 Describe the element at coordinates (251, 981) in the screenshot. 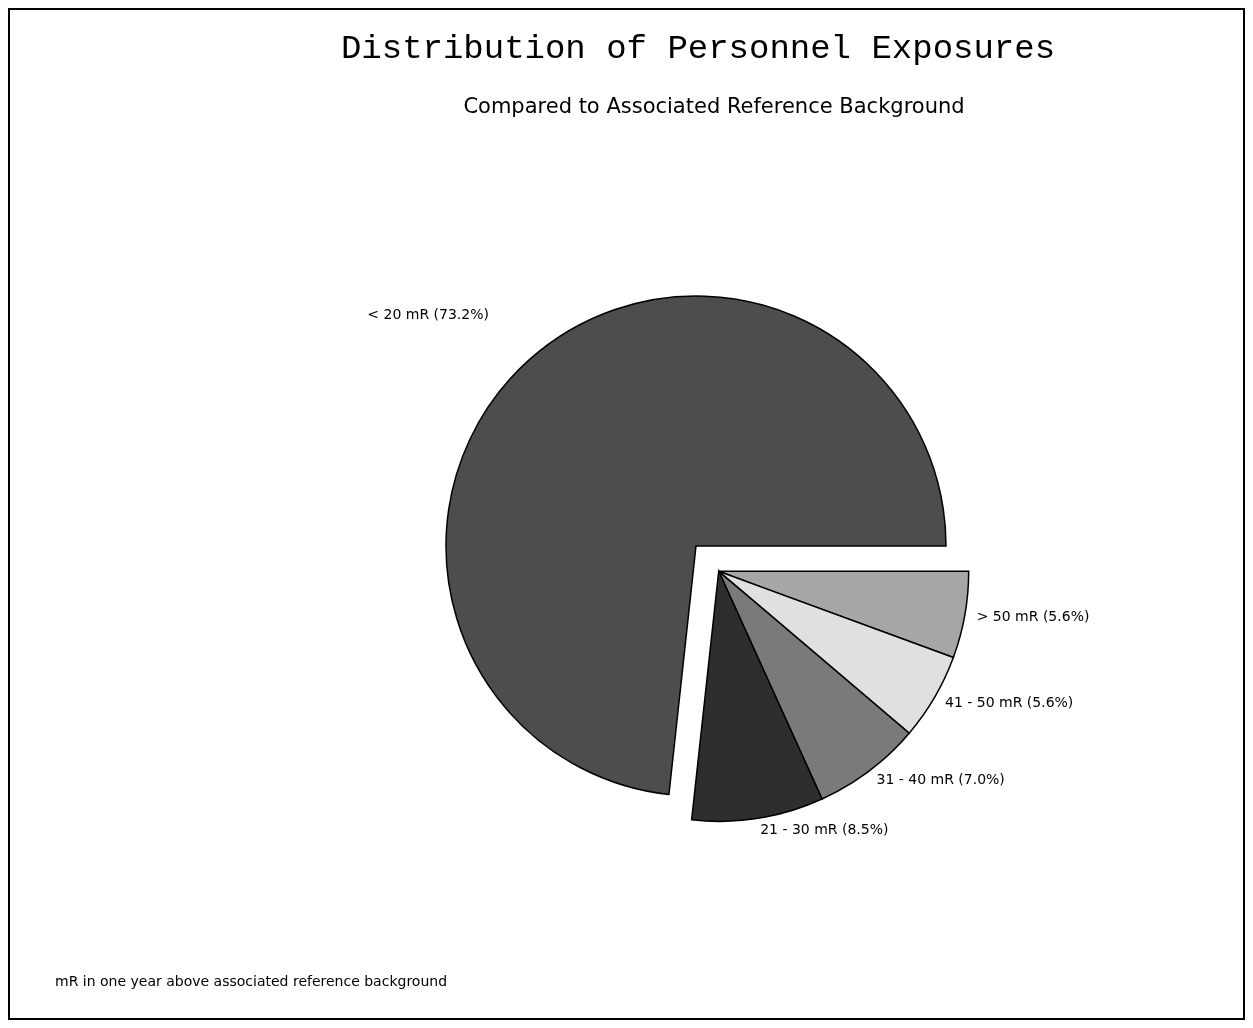

I see `text: mR in one year above associated reference background` at that location.